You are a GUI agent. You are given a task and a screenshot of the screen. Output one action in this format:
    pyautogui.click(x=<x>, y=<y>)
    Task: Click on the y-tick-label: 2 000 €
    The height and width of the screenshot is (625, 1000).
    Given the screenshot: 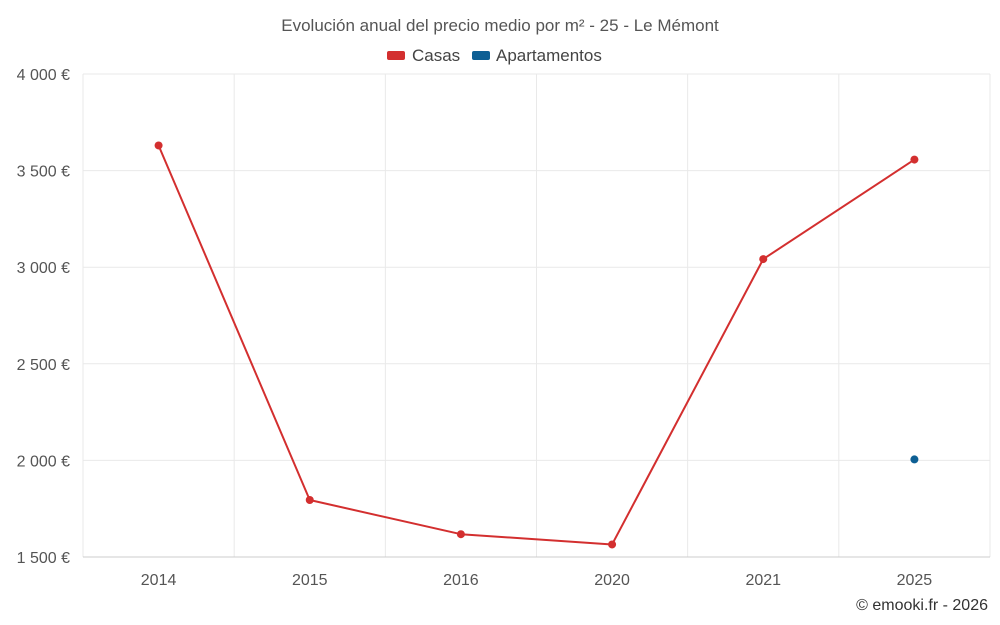 What is the action you would take?
    pyautogui.click(x=43, y=461)
    